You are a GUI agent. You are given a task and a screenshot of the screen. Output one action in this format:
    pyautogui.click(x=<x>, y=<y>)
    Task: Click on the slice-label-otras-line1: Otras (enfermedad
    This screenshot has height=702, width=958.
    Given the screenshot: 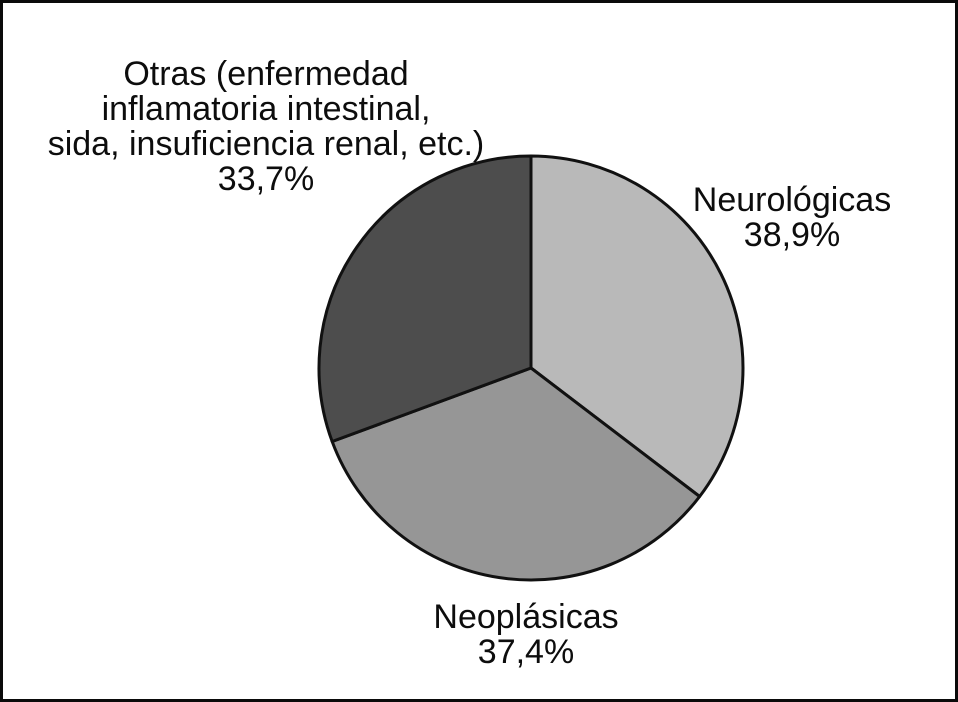 What is the action you would take?
    pyautogui.click(x=266, y=74)
    